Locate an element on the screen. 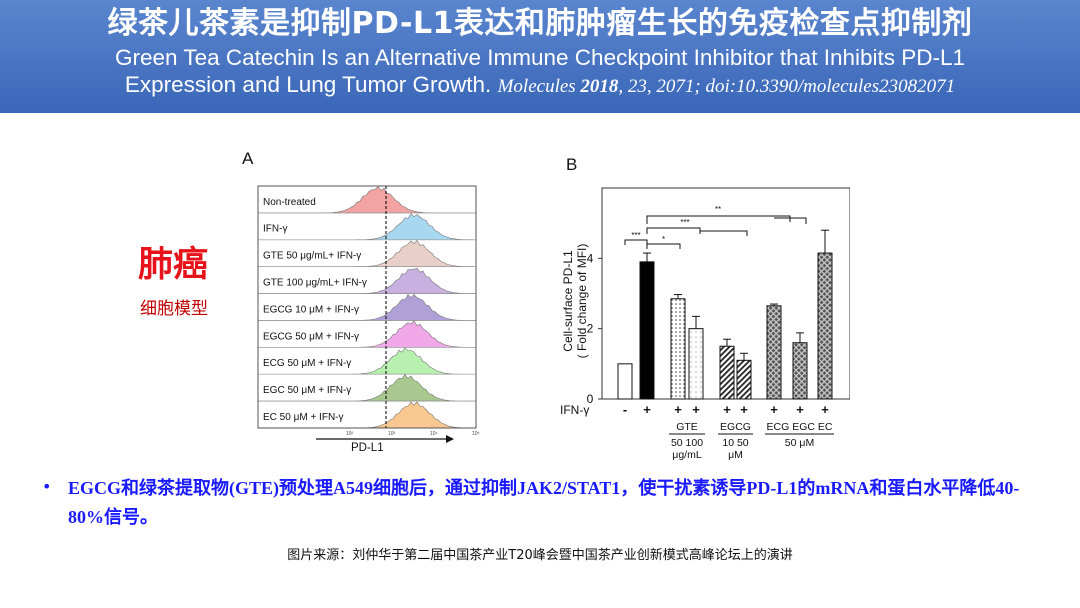 This screenshot has height=608, width=1080. cell-model-label: 细胞模型 is located at coordinates (174, 309).